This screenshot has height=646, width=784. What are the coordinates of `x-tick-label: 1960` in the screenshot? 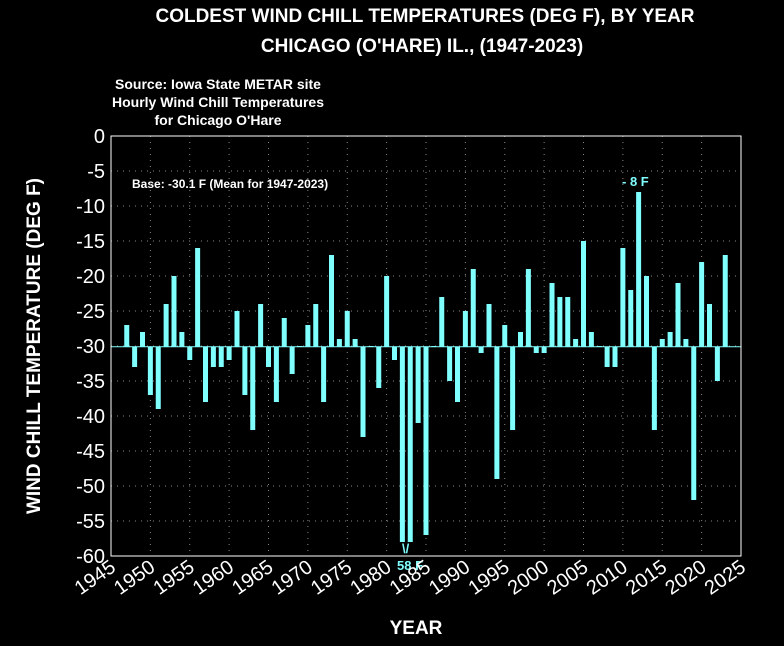 It's located at (213, 578).